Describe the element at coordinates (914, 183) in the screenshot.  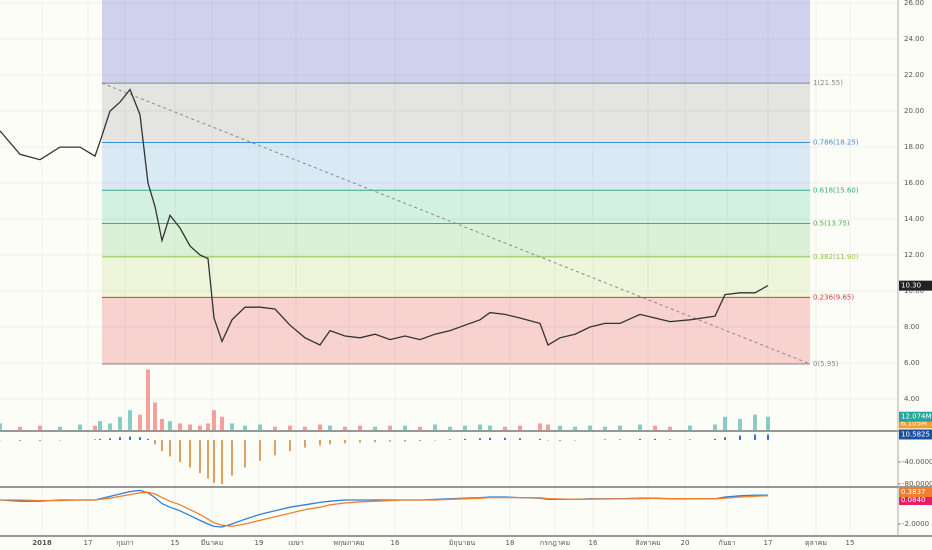
I see `y-tick-label: 16.00` at that location.